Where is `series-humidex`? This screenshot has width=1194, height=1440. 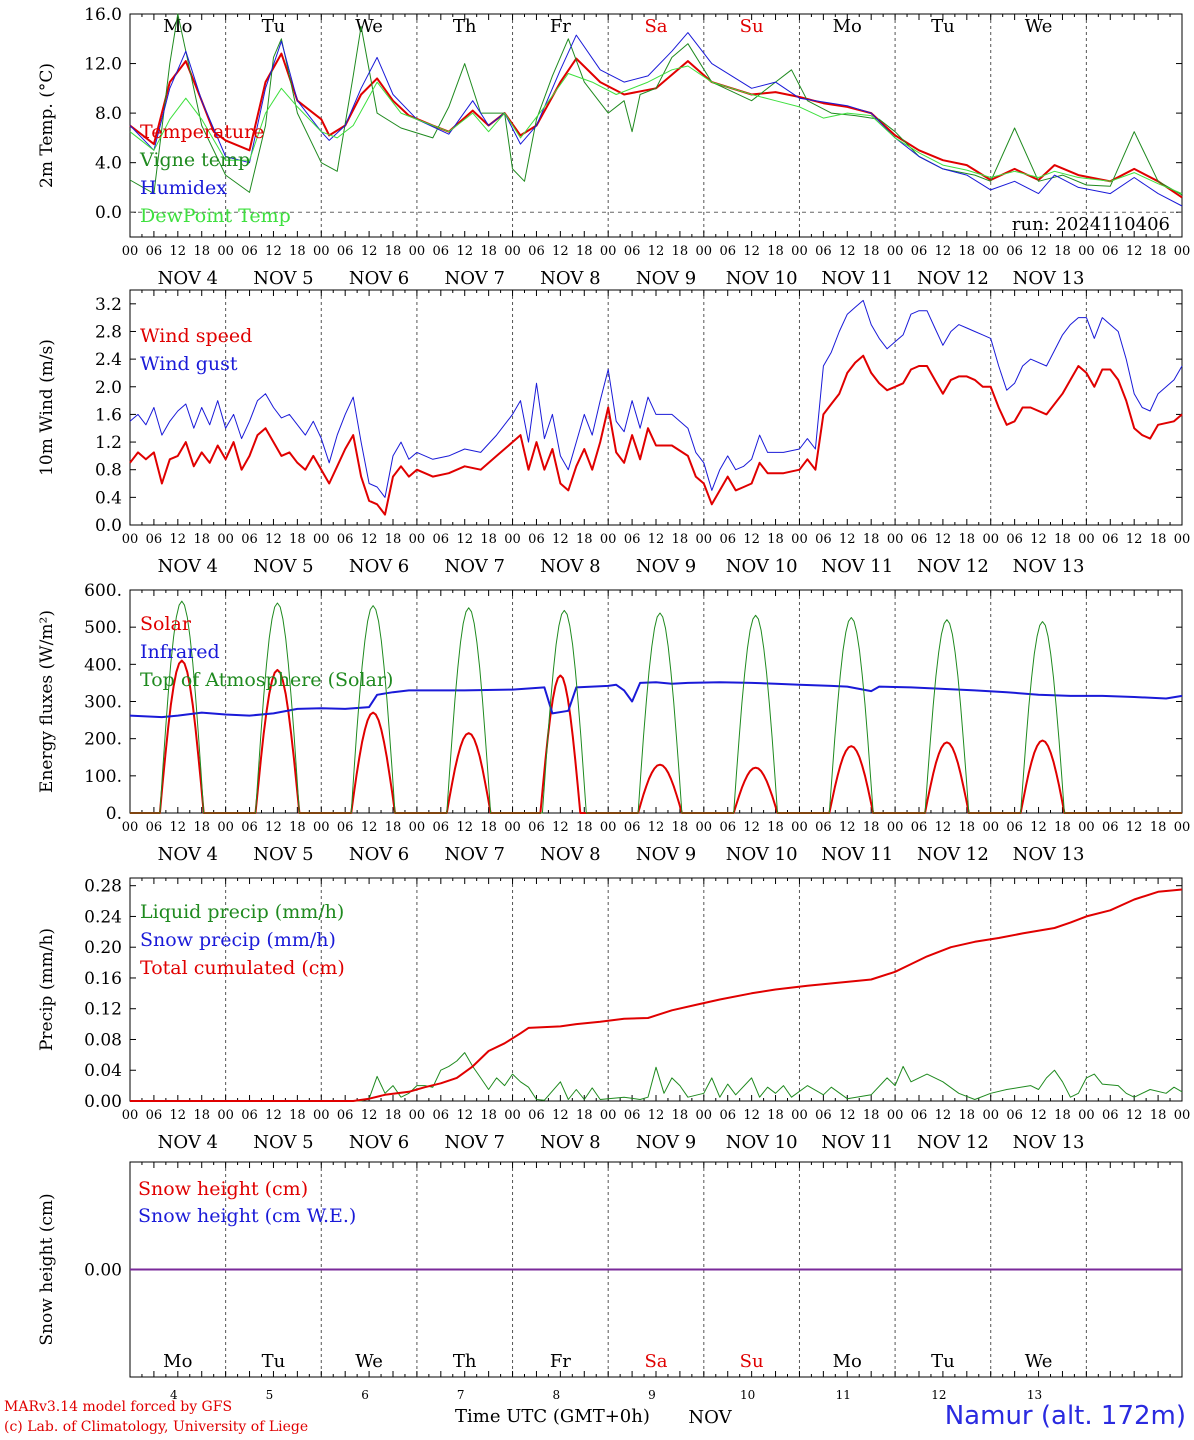 series-humidex is located at coordinates (656, 119).